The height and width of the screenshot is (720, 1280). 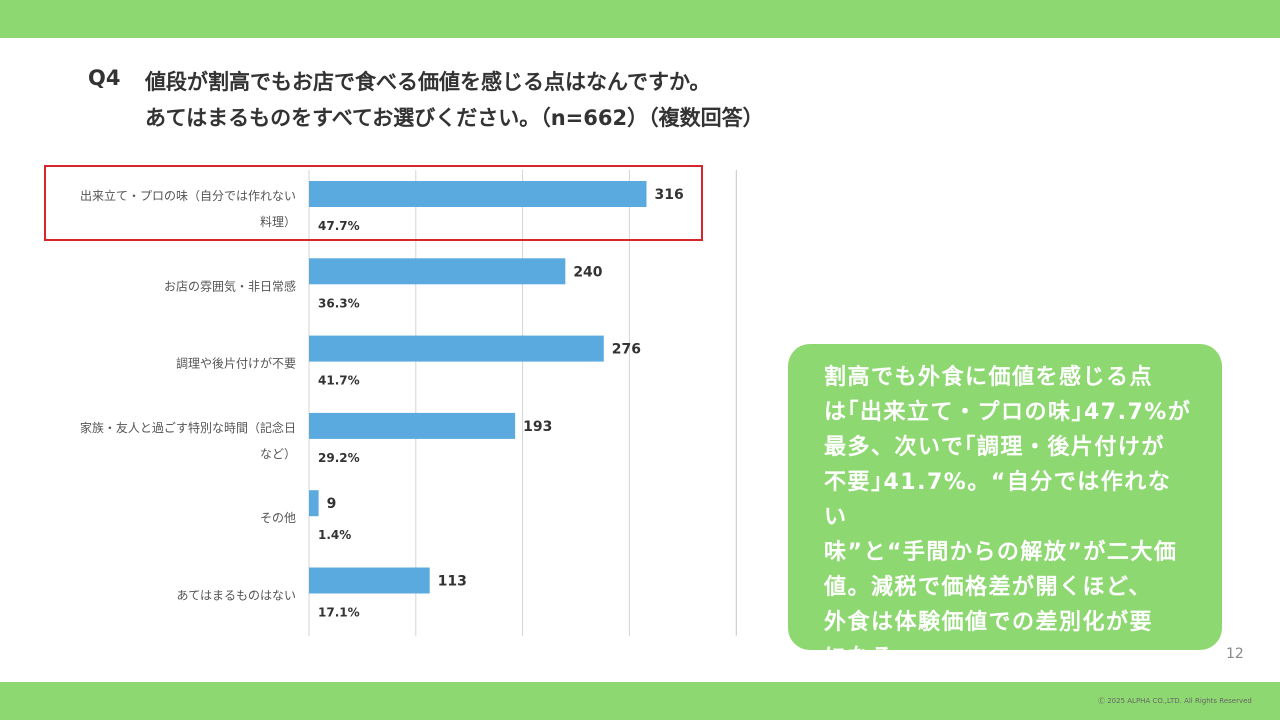 What do you see at coordinates (1001, 552) in the screenshot?
I see `summary-line: 味”と“手間からの解放”が二大価` at bounding box center [1001, 552].